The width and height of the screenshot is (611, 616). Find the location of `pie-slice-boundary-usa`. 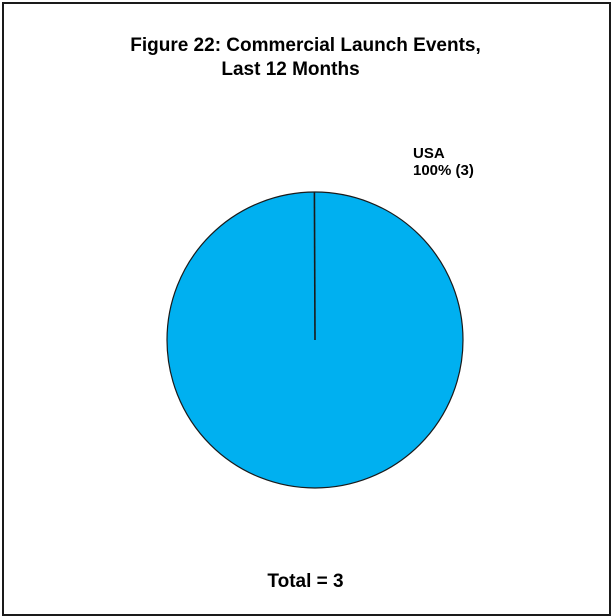

pie-slice-boundary-usa is located at coordinates (314, 266).